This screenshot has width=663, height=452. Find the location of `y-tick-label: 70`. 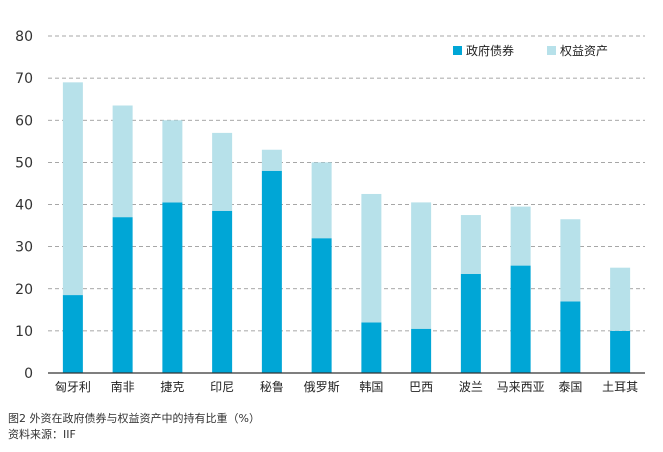

y-tick-label: 70 is located at coordinates (24, 79).